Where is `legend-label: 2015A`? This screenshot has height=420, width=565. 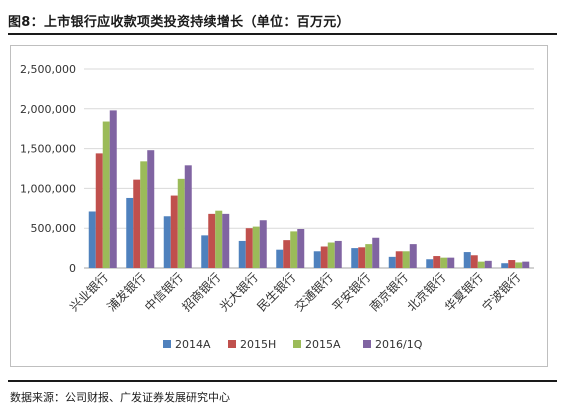
legend-label: 2015A is located at coordinates (323, 344).